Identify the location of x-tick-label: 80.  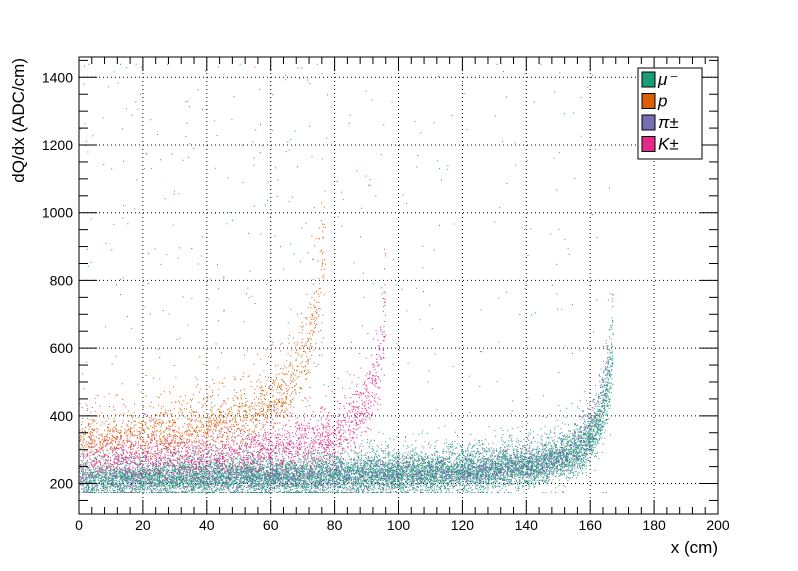
(335, 525).